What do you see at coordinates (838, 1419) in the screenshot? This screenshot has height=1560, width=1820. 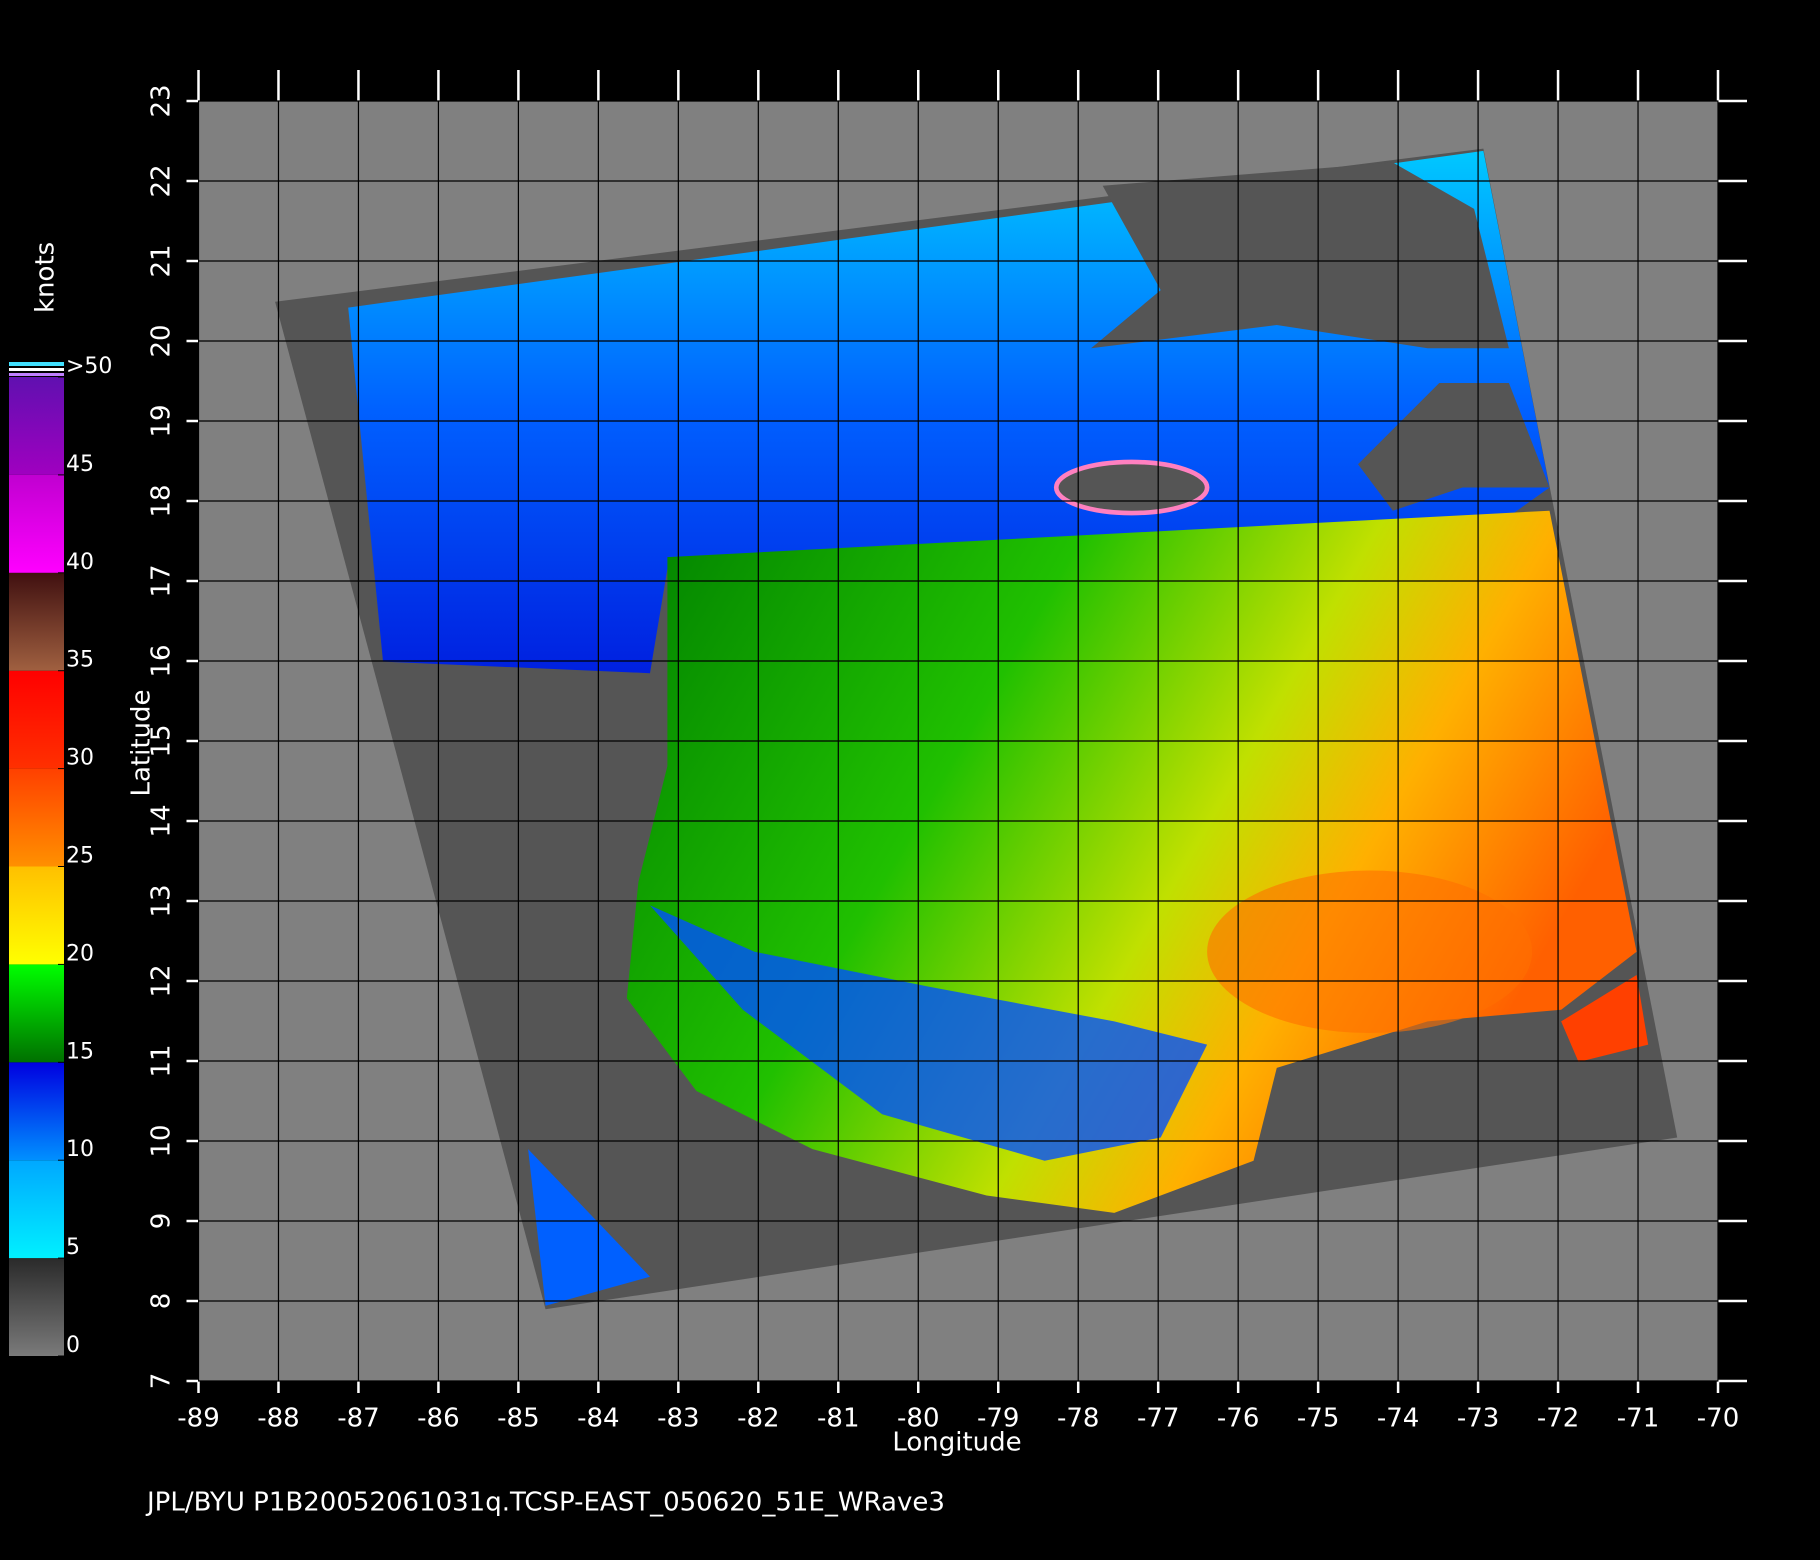 I see `x-tick-label: -81` at bounding box center [838, 1419].